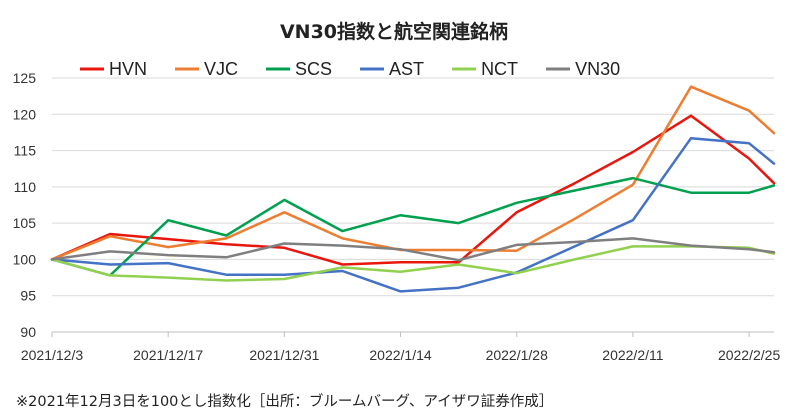  Describe the element at coordinates (52, 355) in the screenshot. I see `x-tick-label: 2021/12/3` at that location.